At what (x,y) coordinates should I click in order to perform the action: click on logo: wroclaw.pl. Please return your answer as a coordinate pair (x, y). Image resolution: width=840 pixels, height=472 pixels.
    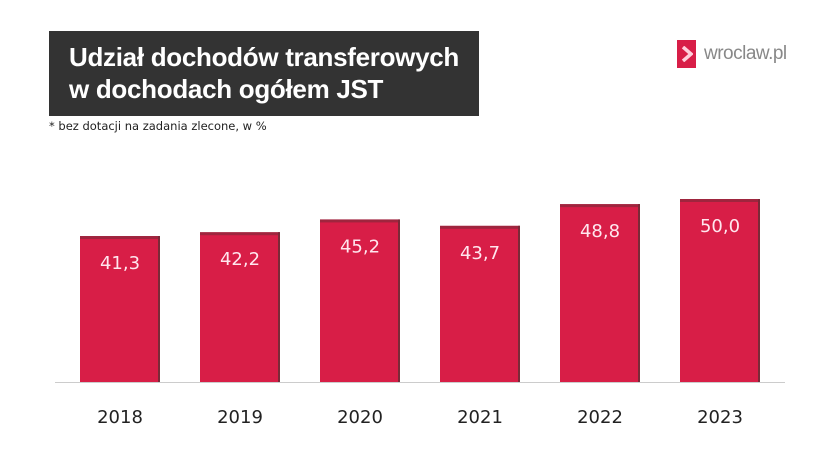
    Looking at the image, I should click on (732, 54).